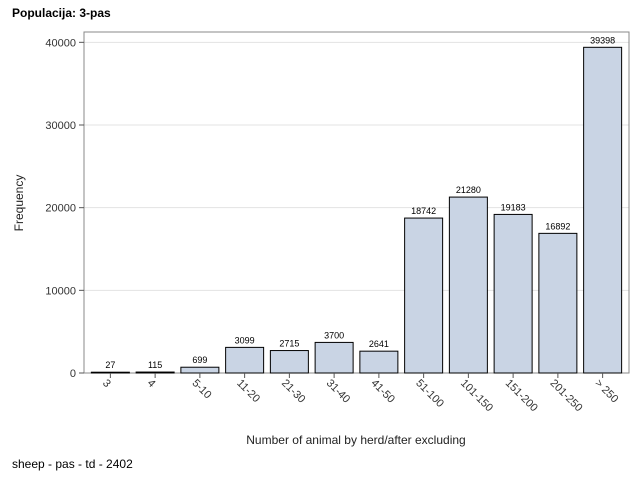  What do you see at coordinates (476, 395) in the screenshot?
I see `x-tick-label: 101-150` at bounding box center [476, 395].